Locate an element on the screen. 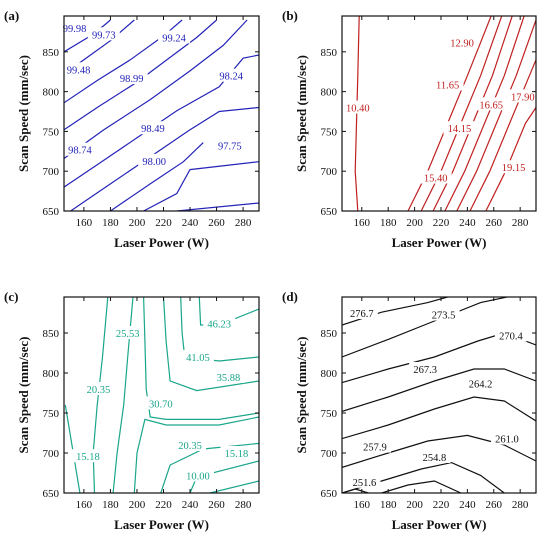 The height and width of the screenshot is (546, 550). contour-label: 99.24 is located at coordinates (174, 38).